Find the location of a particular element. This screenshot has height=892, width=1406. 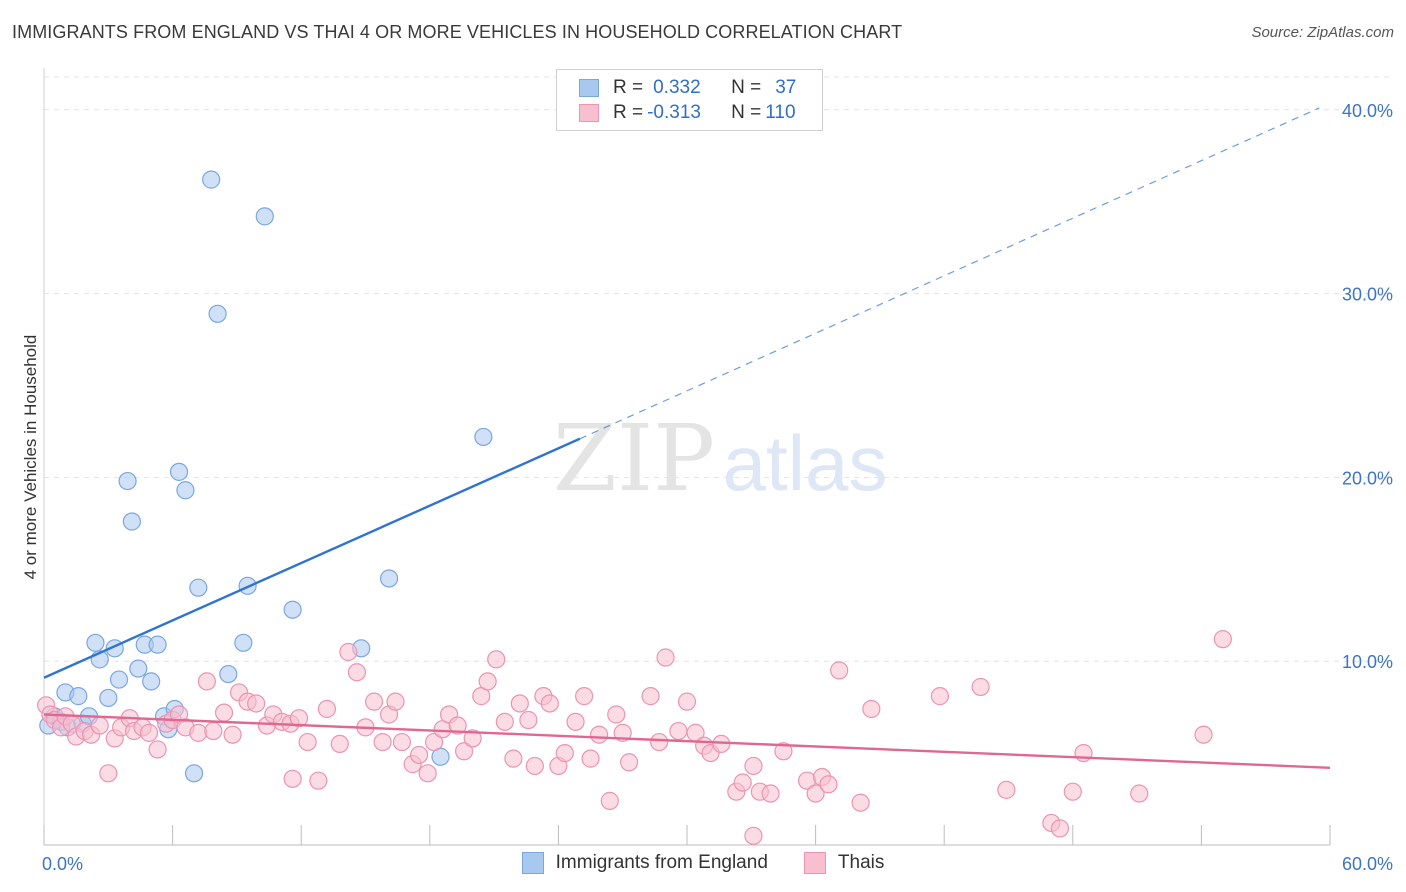

legend-n-label: N = is located at coordinates (746, 87).